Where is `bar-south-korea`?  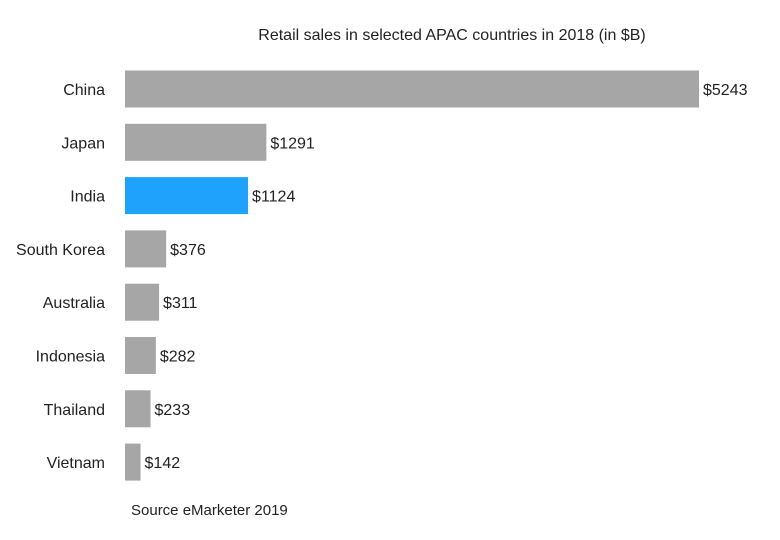
bar-south-korea is located at coordinates (146, 249).